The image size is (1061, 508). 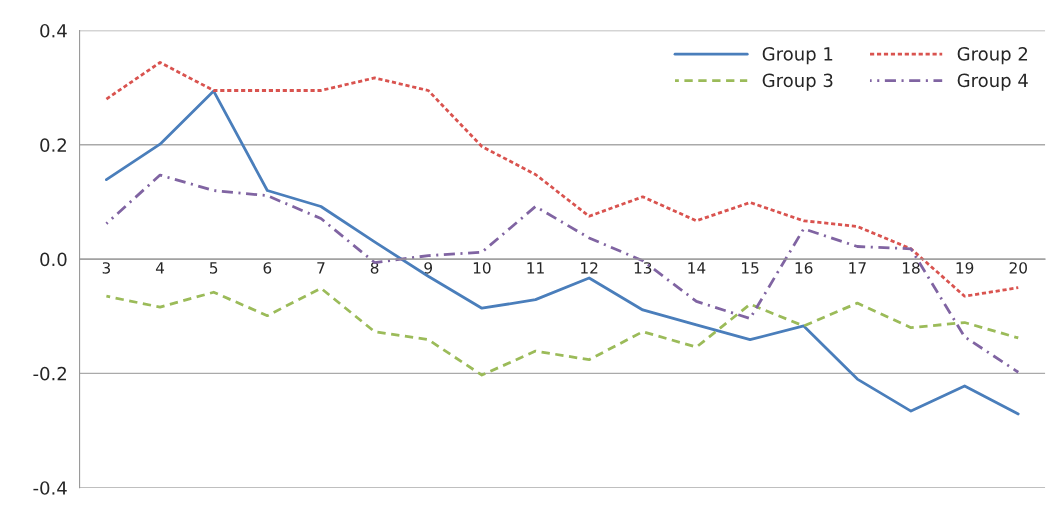 What do you see at coordinates (49, 373) in the screenshot?
I see `y-tick-label: -0.2` at bounding box center [49, 373].